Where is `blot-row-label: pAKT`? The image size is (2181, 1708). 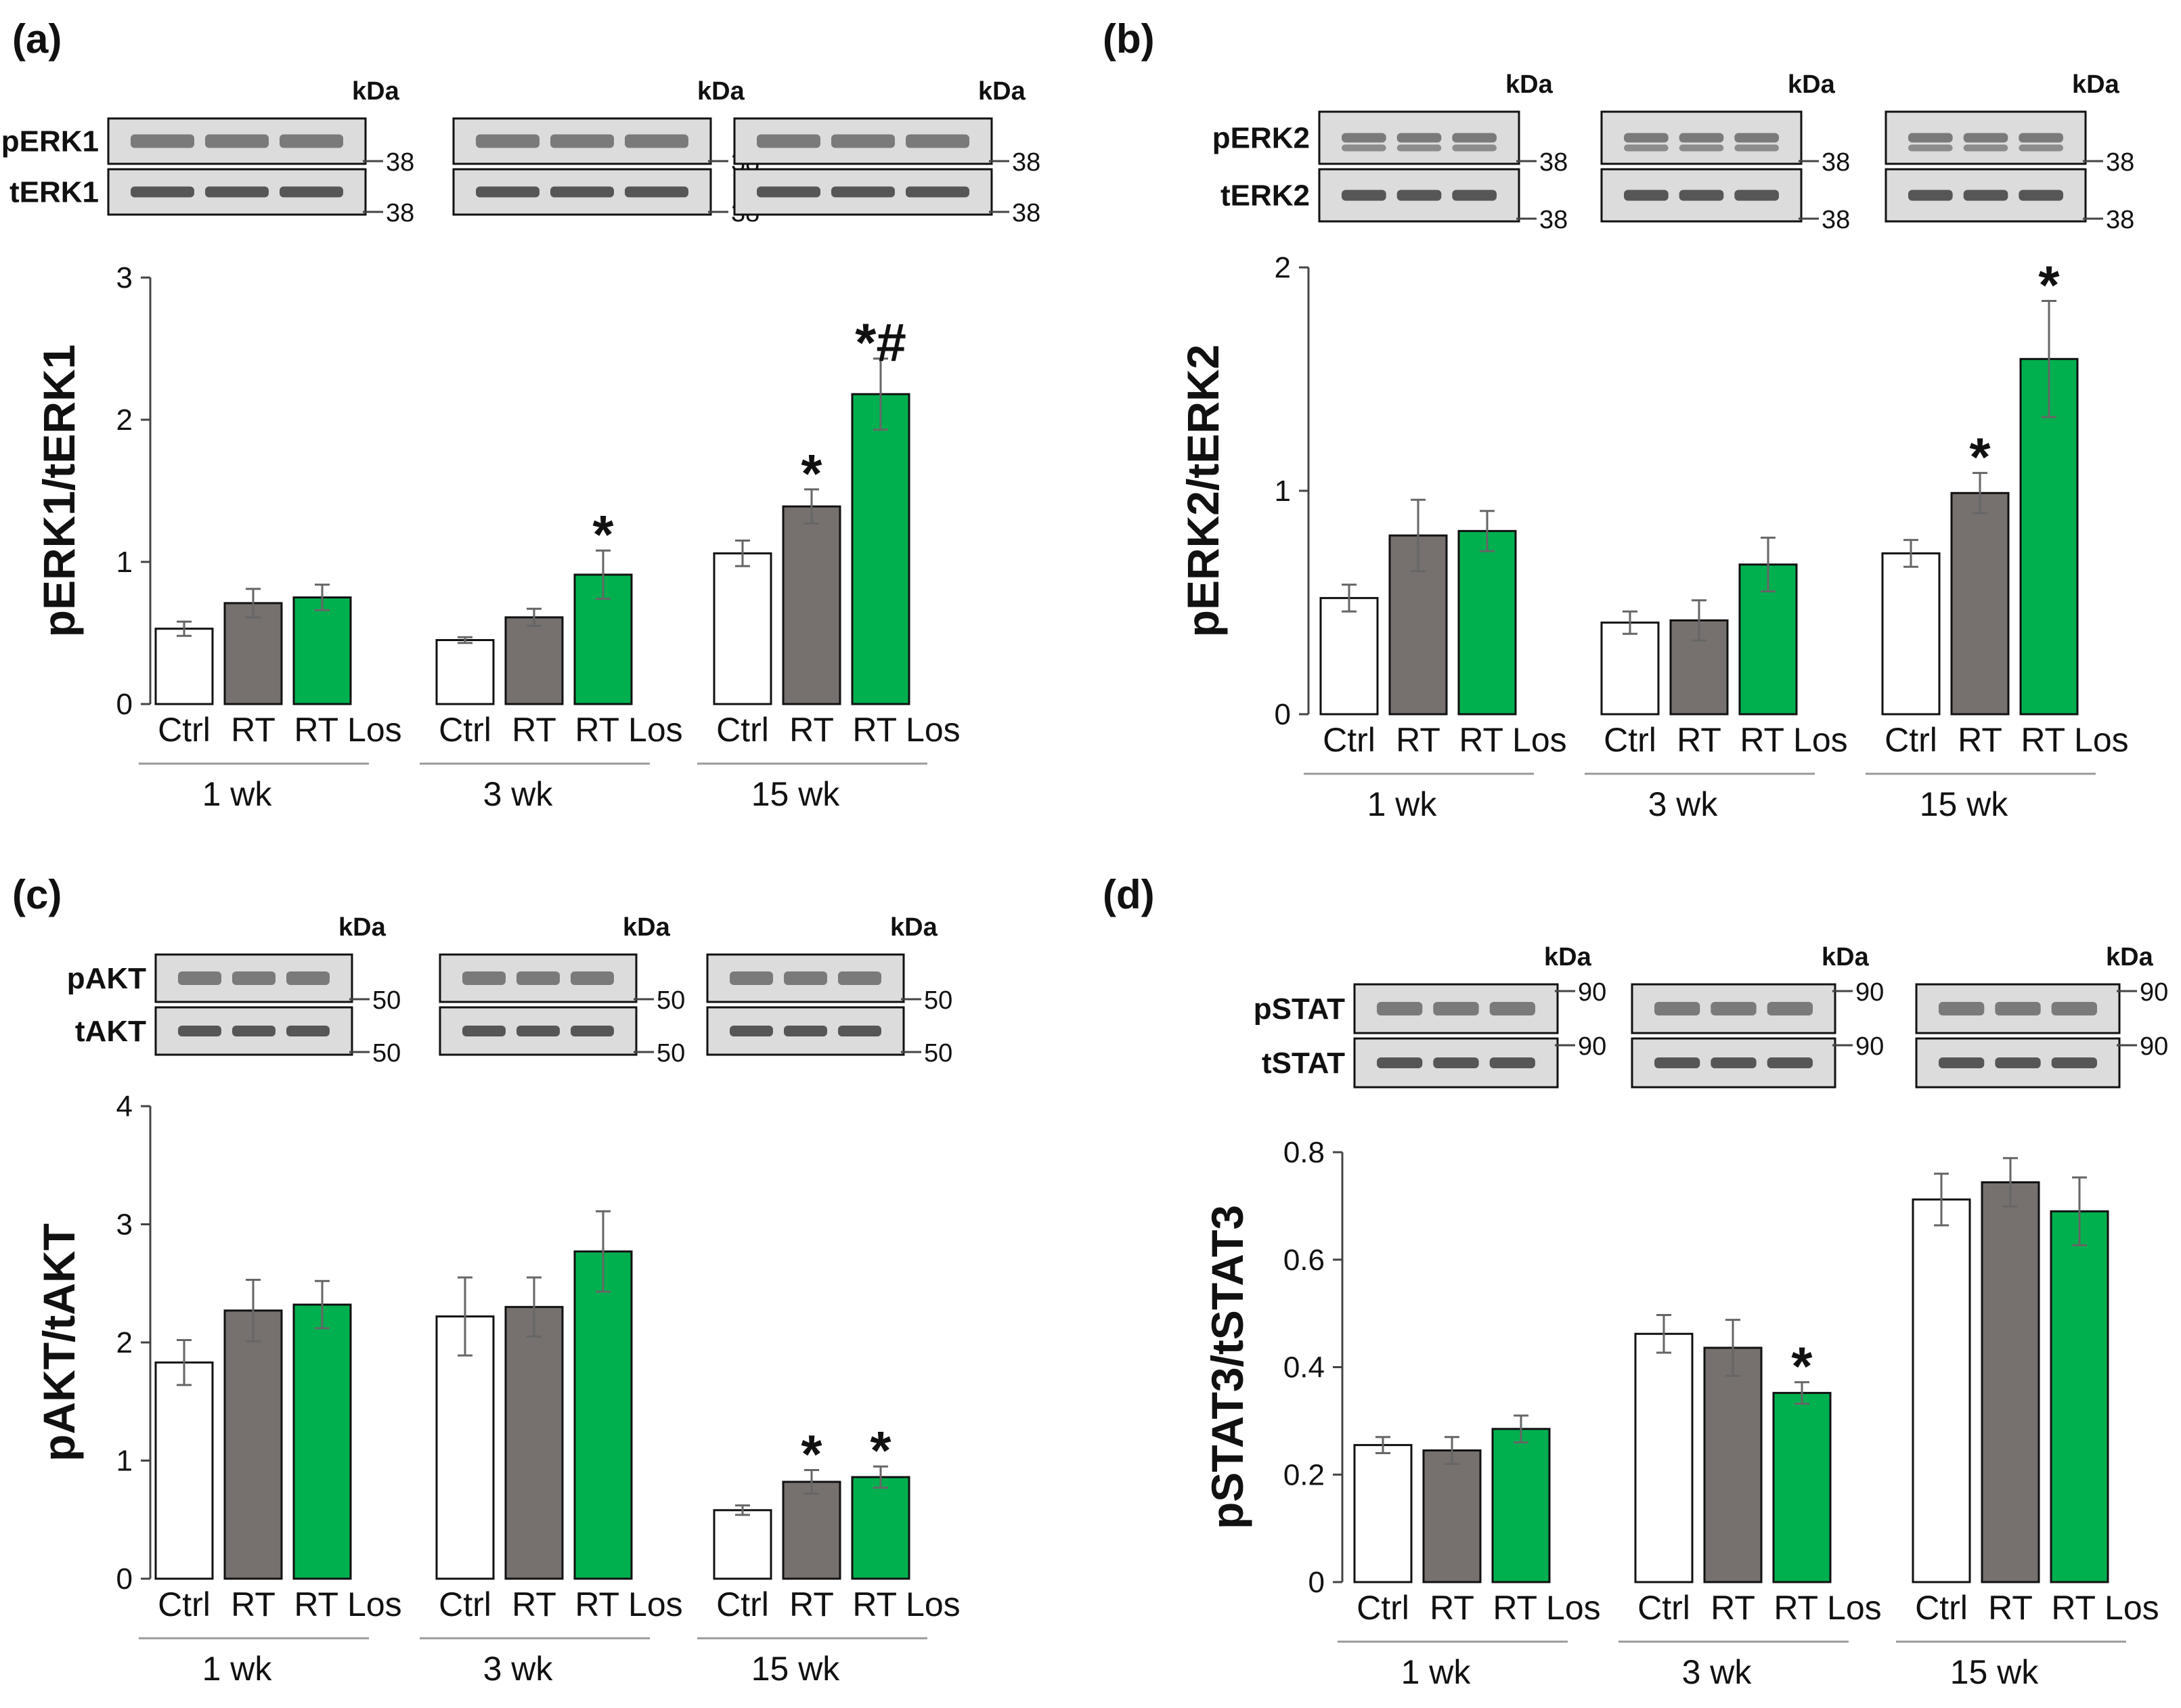 blot-row-label: pAKT is located at coordinates (106, 979).